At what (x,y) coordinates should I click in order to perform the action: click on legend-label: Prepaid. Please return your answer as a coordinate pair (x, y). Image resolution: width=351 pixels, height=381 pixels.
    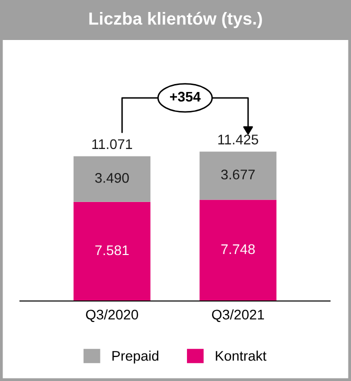
    Looking at the image, I should click on (135, 357).